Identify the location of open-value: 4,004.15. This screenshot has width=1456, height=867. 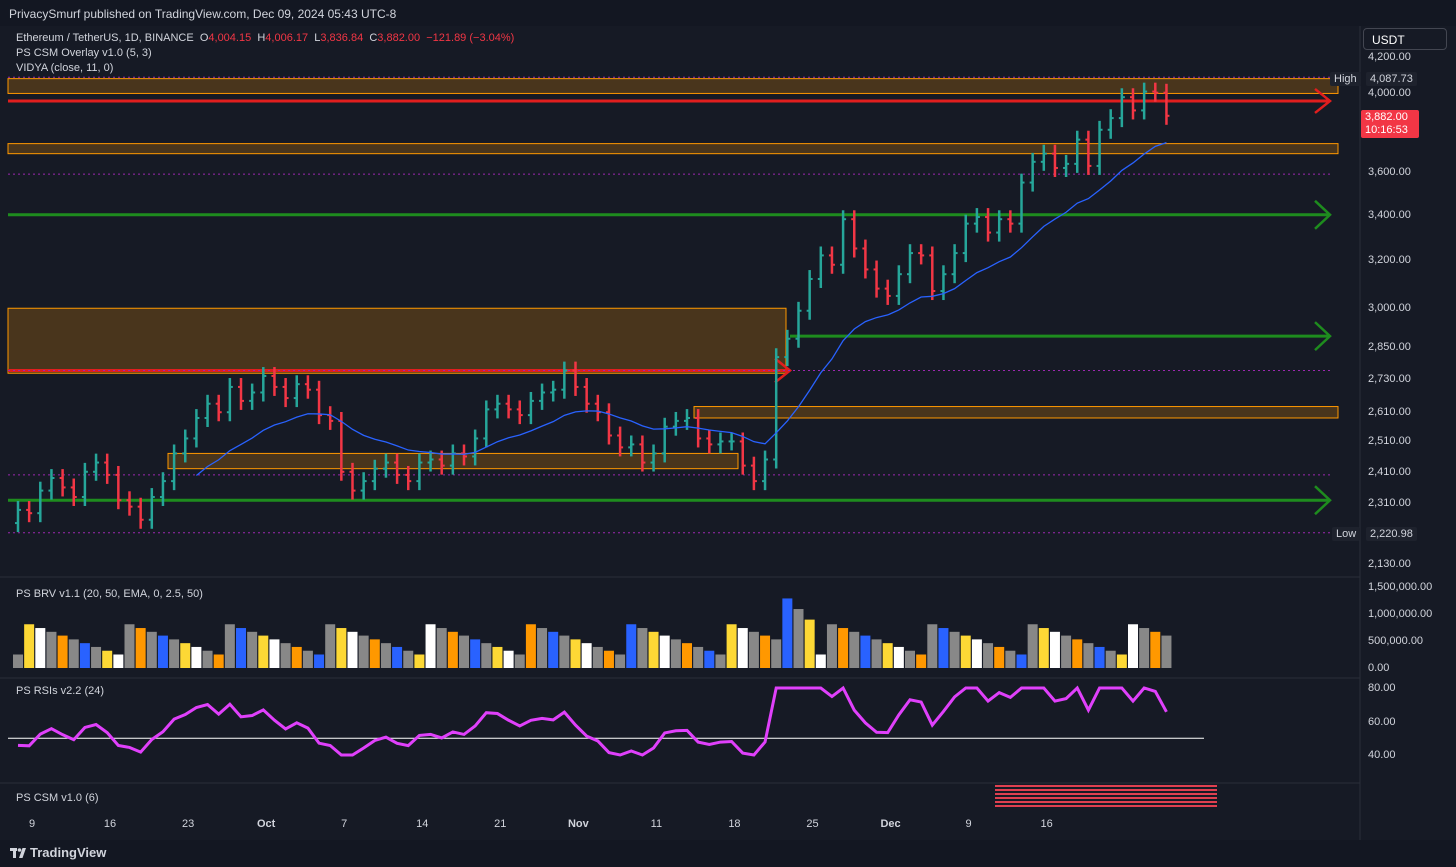
(230, 38).